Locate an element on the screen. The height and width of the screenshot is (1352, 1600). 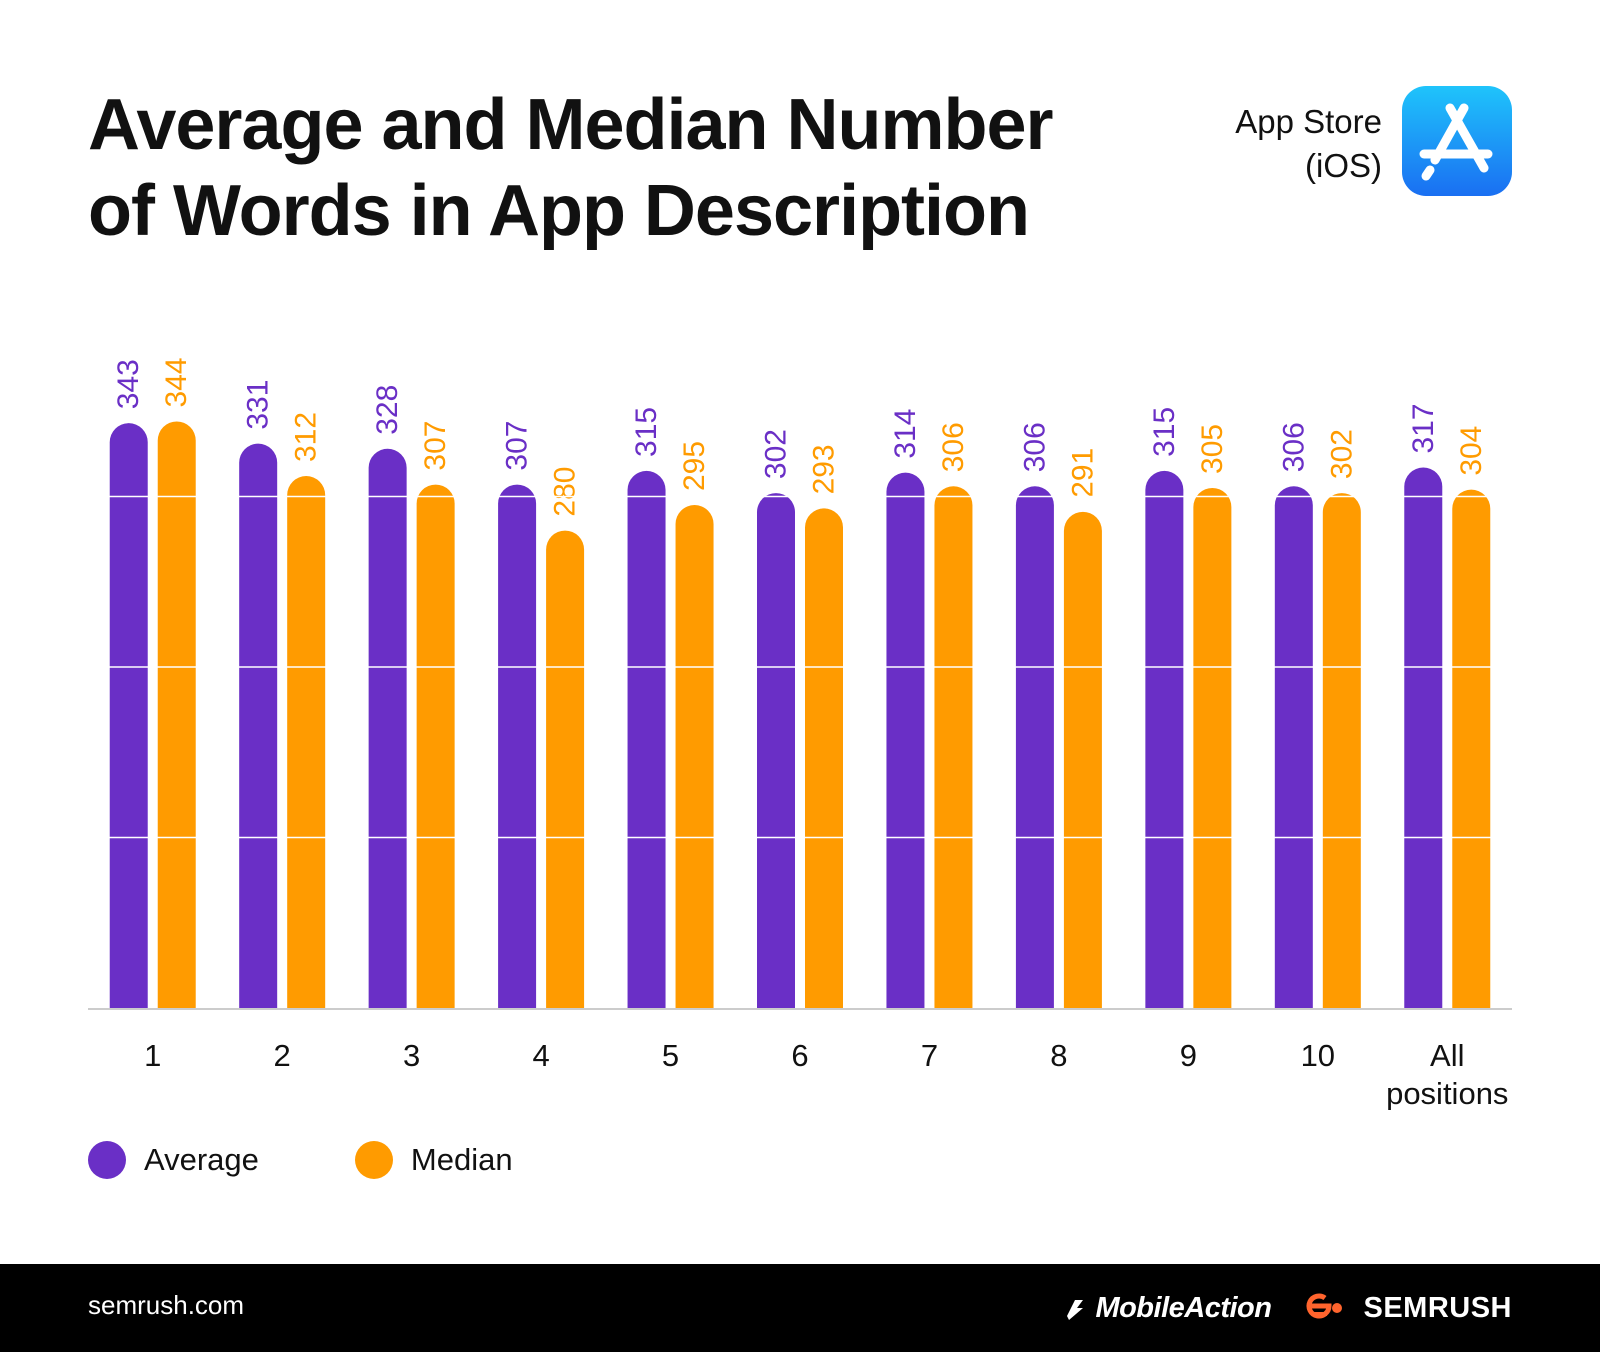
x-tick-label-6: 6 is located at coordinates (799, 1055).